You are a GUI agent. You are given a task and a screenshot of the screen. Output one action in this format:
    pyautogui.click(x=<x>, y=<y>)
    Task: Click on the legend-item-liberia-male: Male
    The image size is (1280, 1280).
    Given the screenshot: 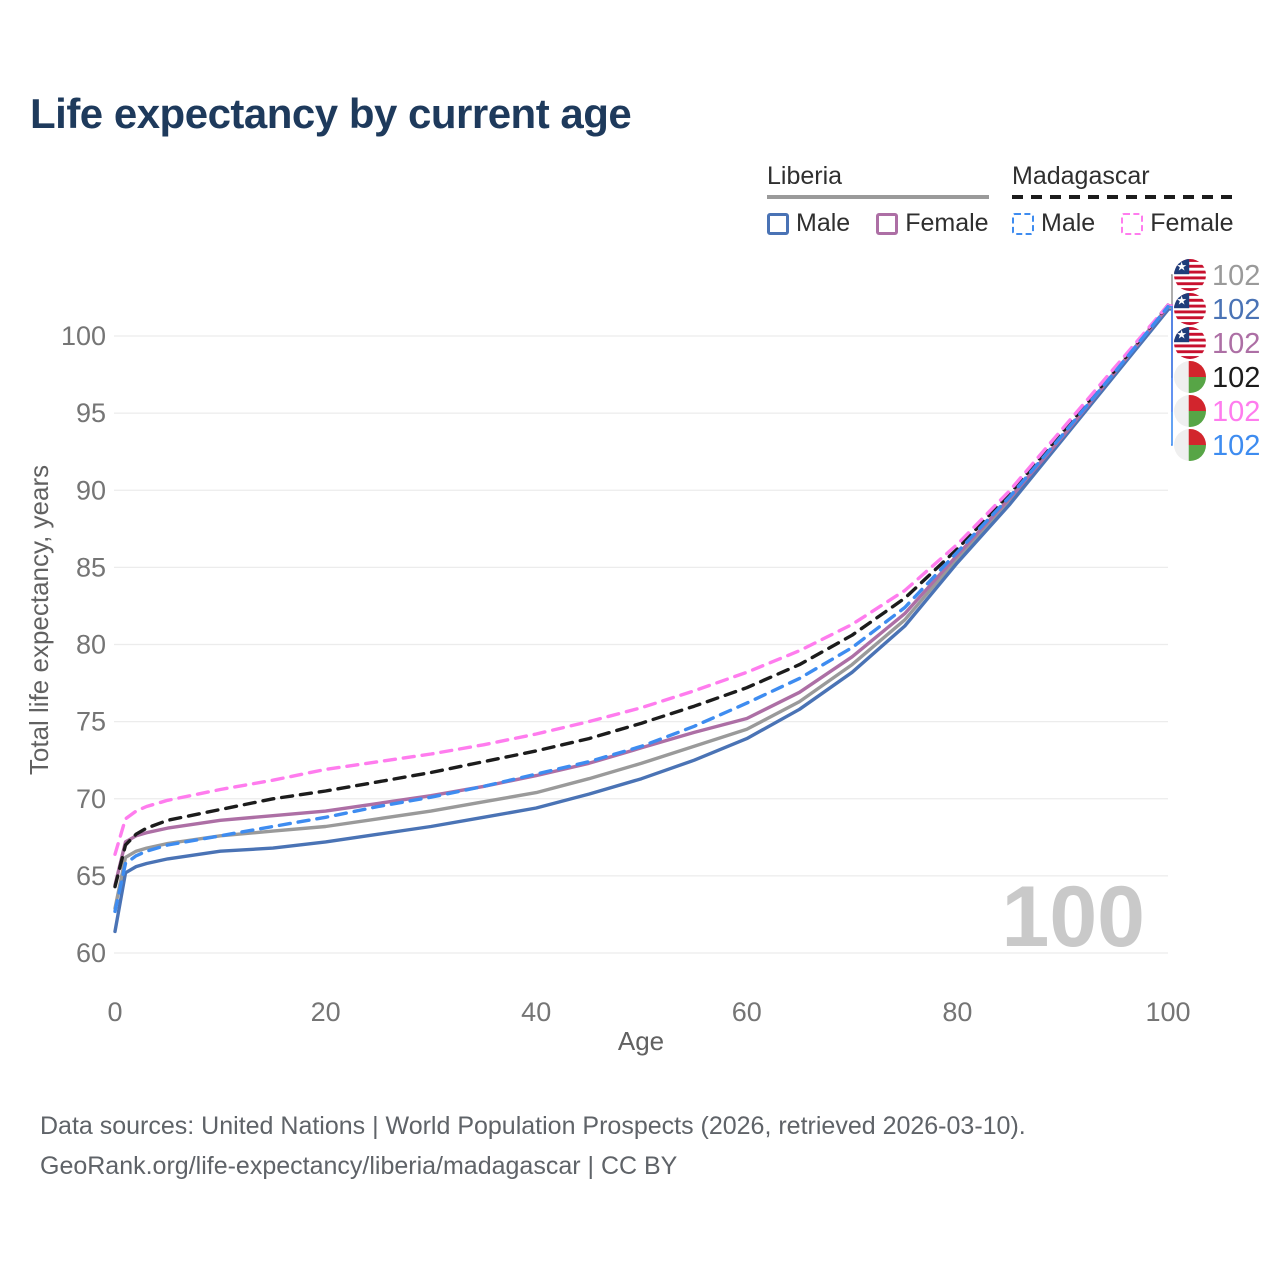 What is the action you would take?
    pyautogui.click(x=808, y=223)
    